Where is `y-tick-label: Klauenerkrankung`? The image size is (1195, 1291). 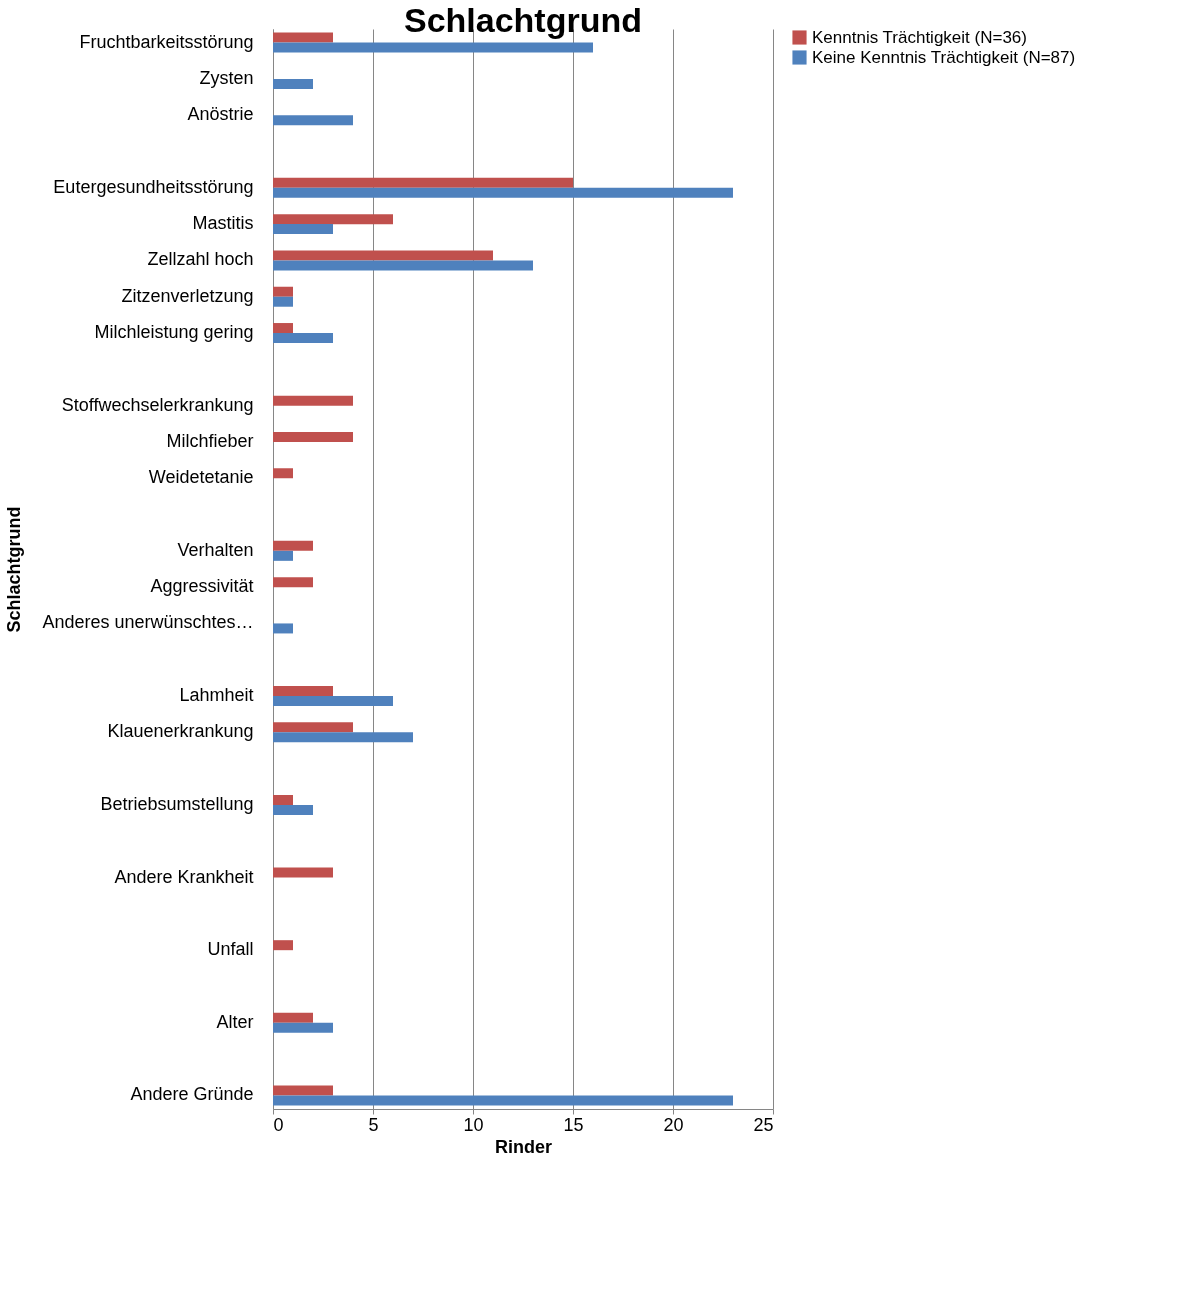
y-tick-label: Klauenerkrankung is located at coordinates (180, 731).